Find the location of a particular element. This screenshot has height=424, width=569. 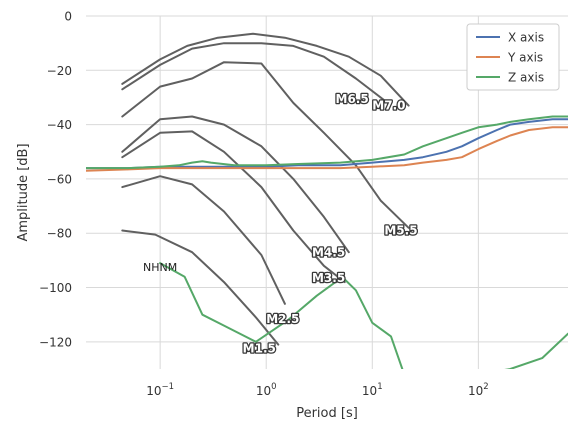

x-tick-label: 10⁰ is located at coordinates (266, 390).